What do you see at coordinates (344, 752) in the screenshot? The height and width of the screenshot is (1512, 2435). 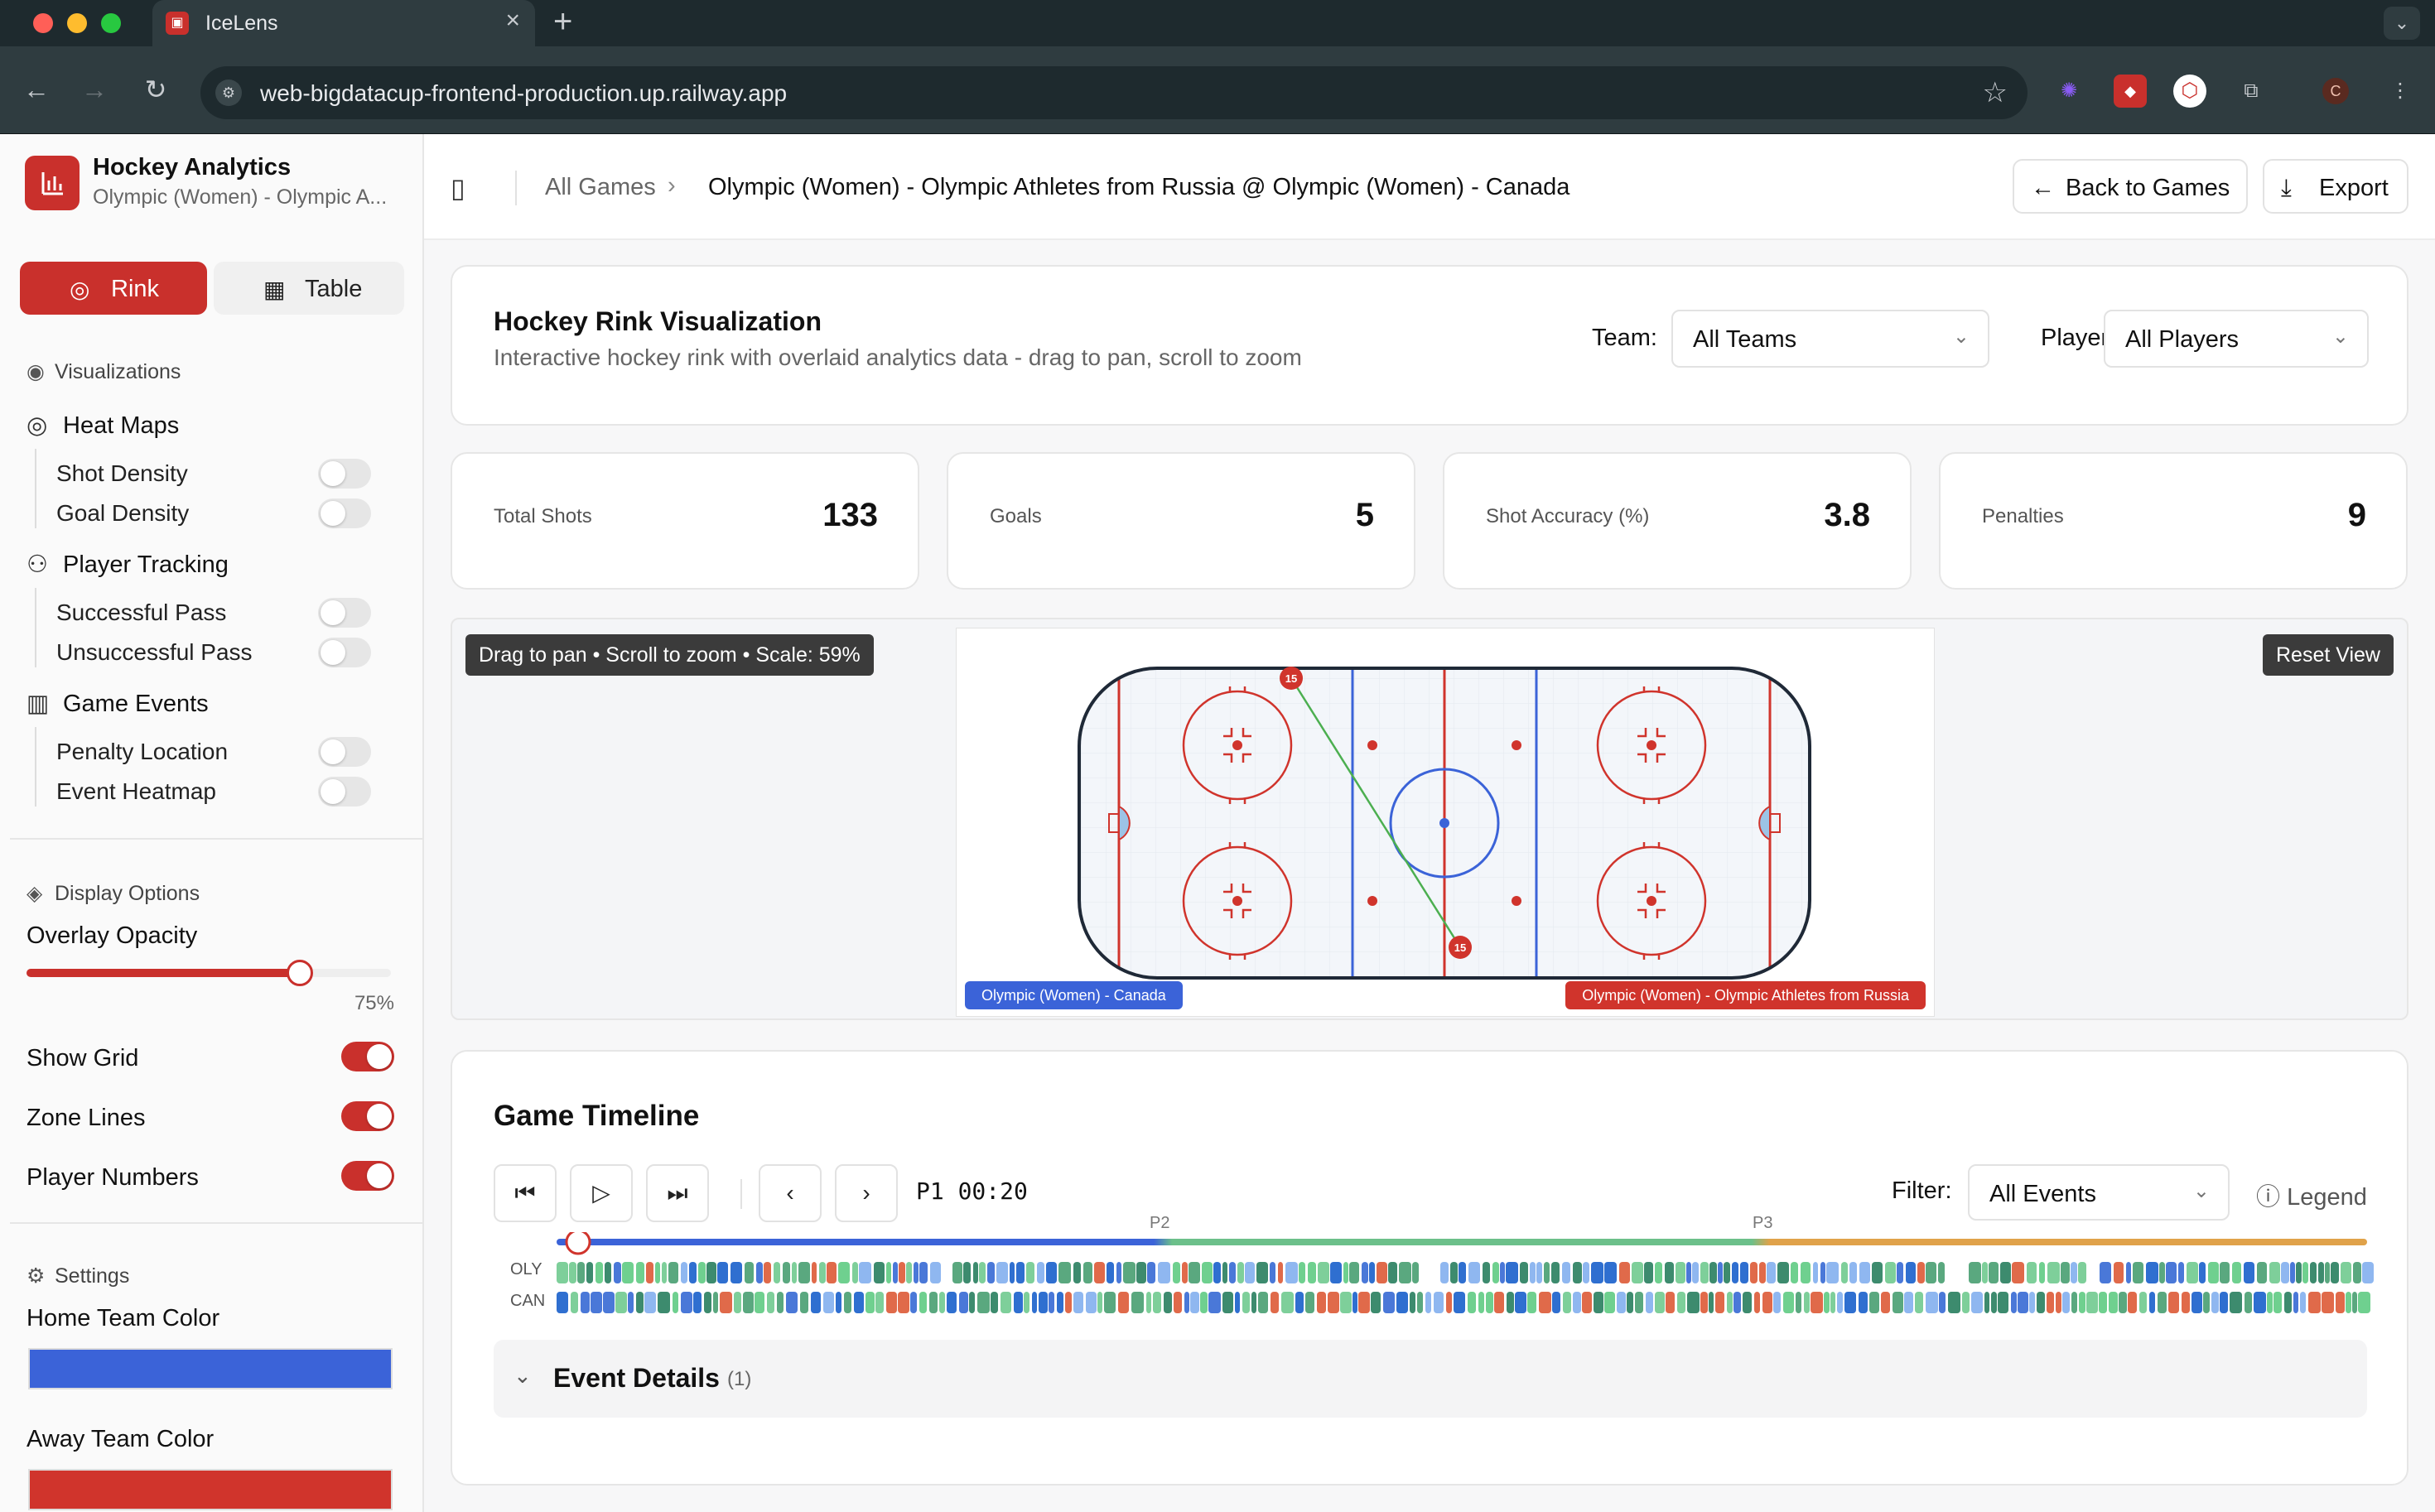 I see `toggle-penalty-location` at bounding box center [344, 752].